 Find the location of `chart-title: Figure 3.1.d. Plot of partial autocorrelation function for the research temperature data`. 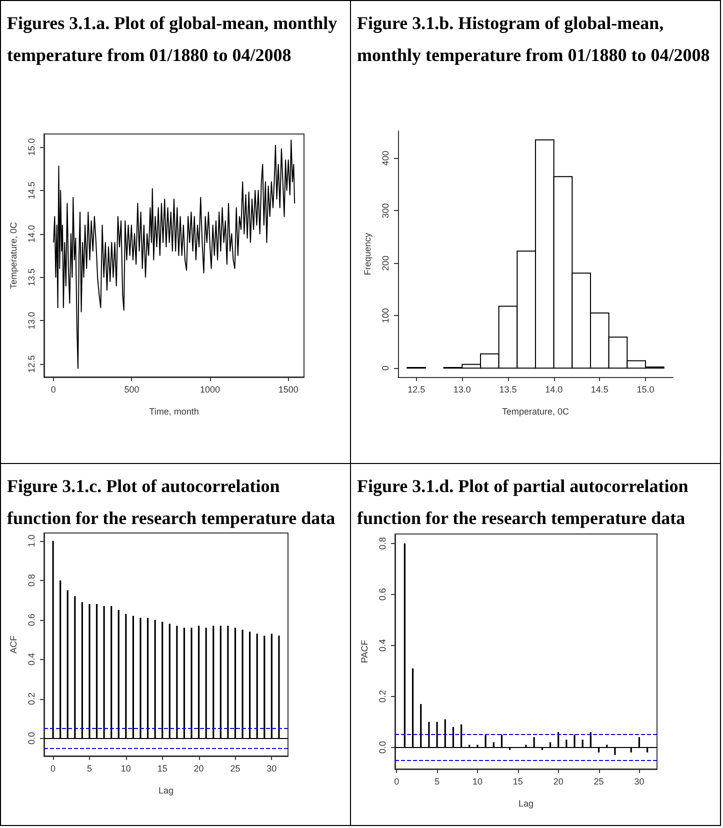

chart-title: Figure 3.1.d. Plot of partial autocorrelation function for the research temperature data is located at coordinates (523, 502).